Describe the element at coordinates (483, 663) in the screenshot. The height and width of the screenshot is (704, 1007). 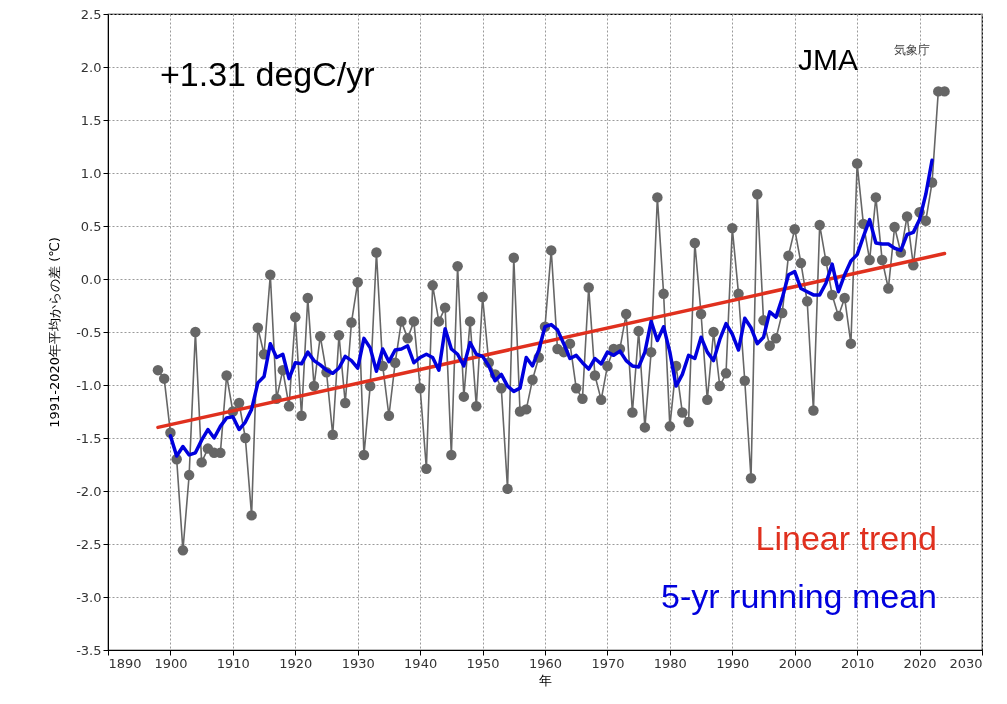
I see `x-tick-label: 1950` at that location.